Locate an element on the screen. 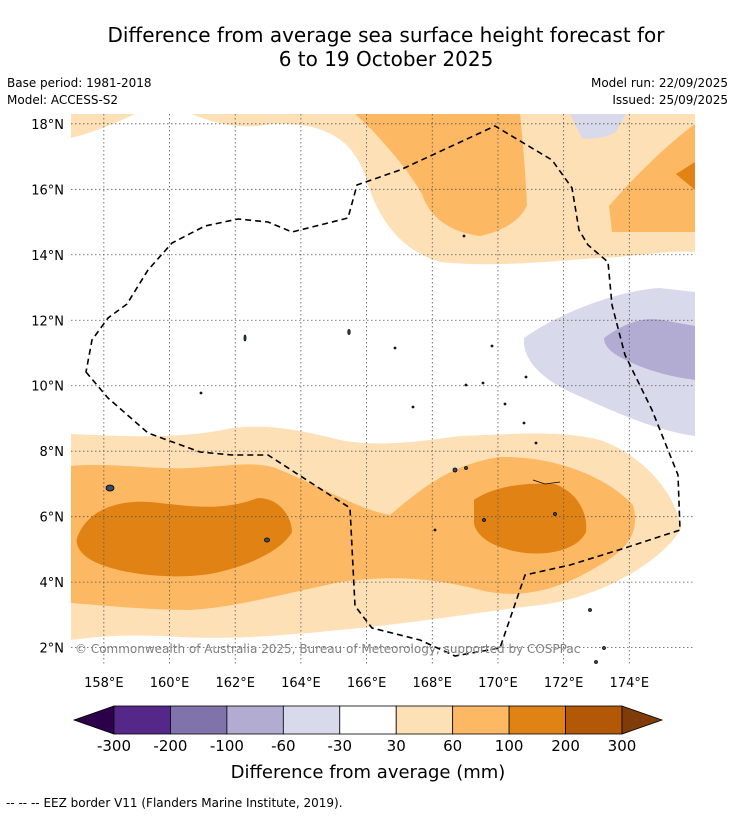  colorbar-tick-4: -30 is located at coordinates (340, 746).